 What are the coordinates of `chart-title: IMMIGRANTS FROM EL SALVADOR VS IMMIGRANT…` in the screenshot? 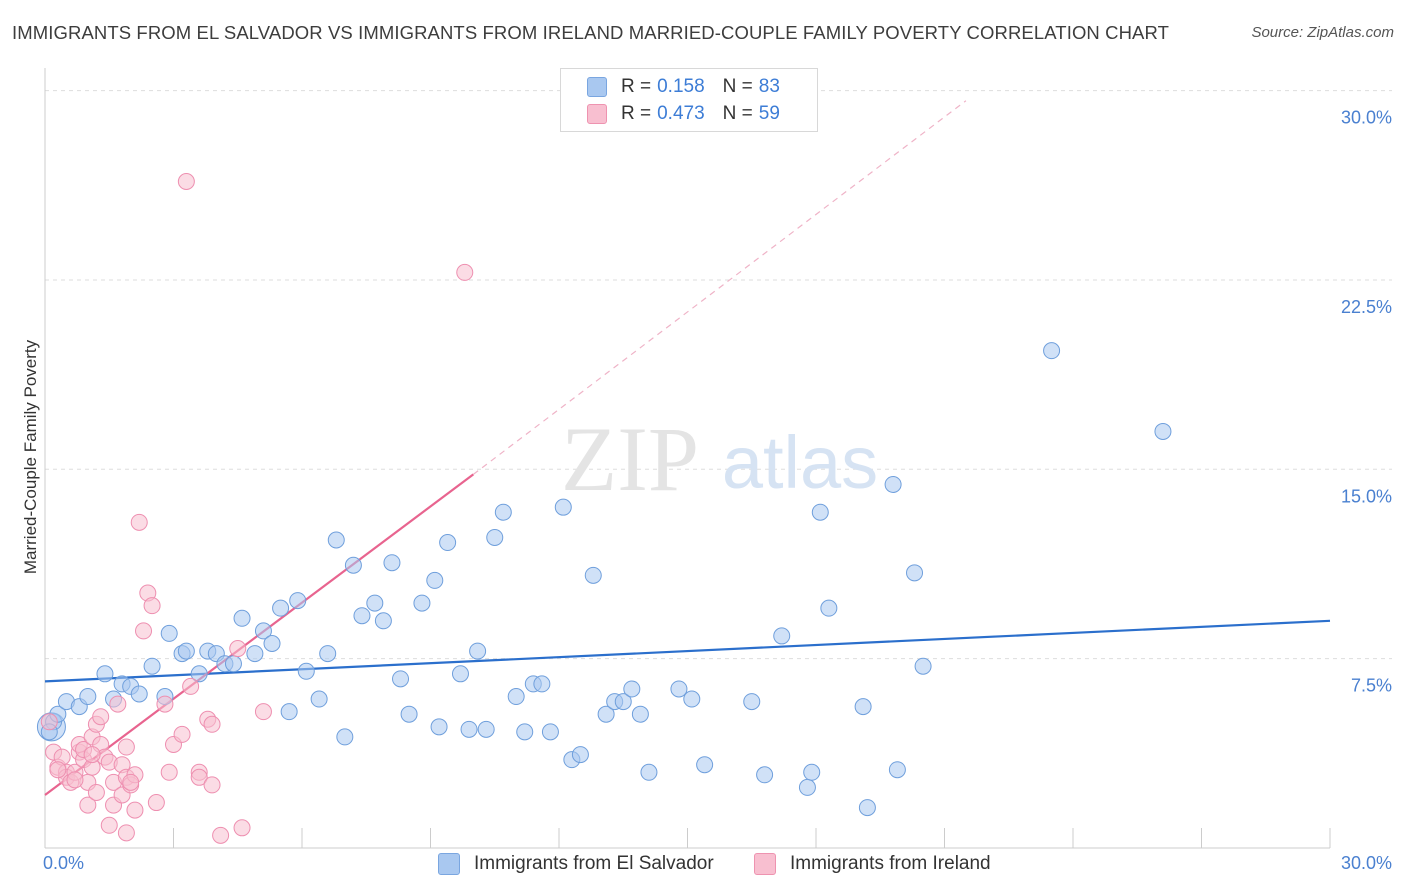 It's located at (591, 32).